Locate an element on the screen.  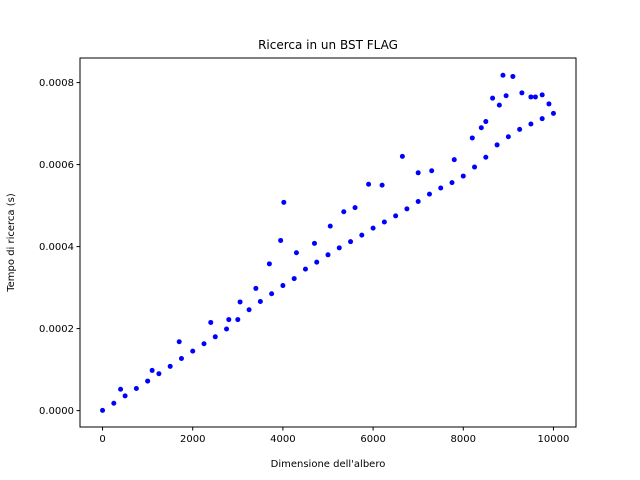
x-tick-label: 0 is located at coordinates (102, 439).